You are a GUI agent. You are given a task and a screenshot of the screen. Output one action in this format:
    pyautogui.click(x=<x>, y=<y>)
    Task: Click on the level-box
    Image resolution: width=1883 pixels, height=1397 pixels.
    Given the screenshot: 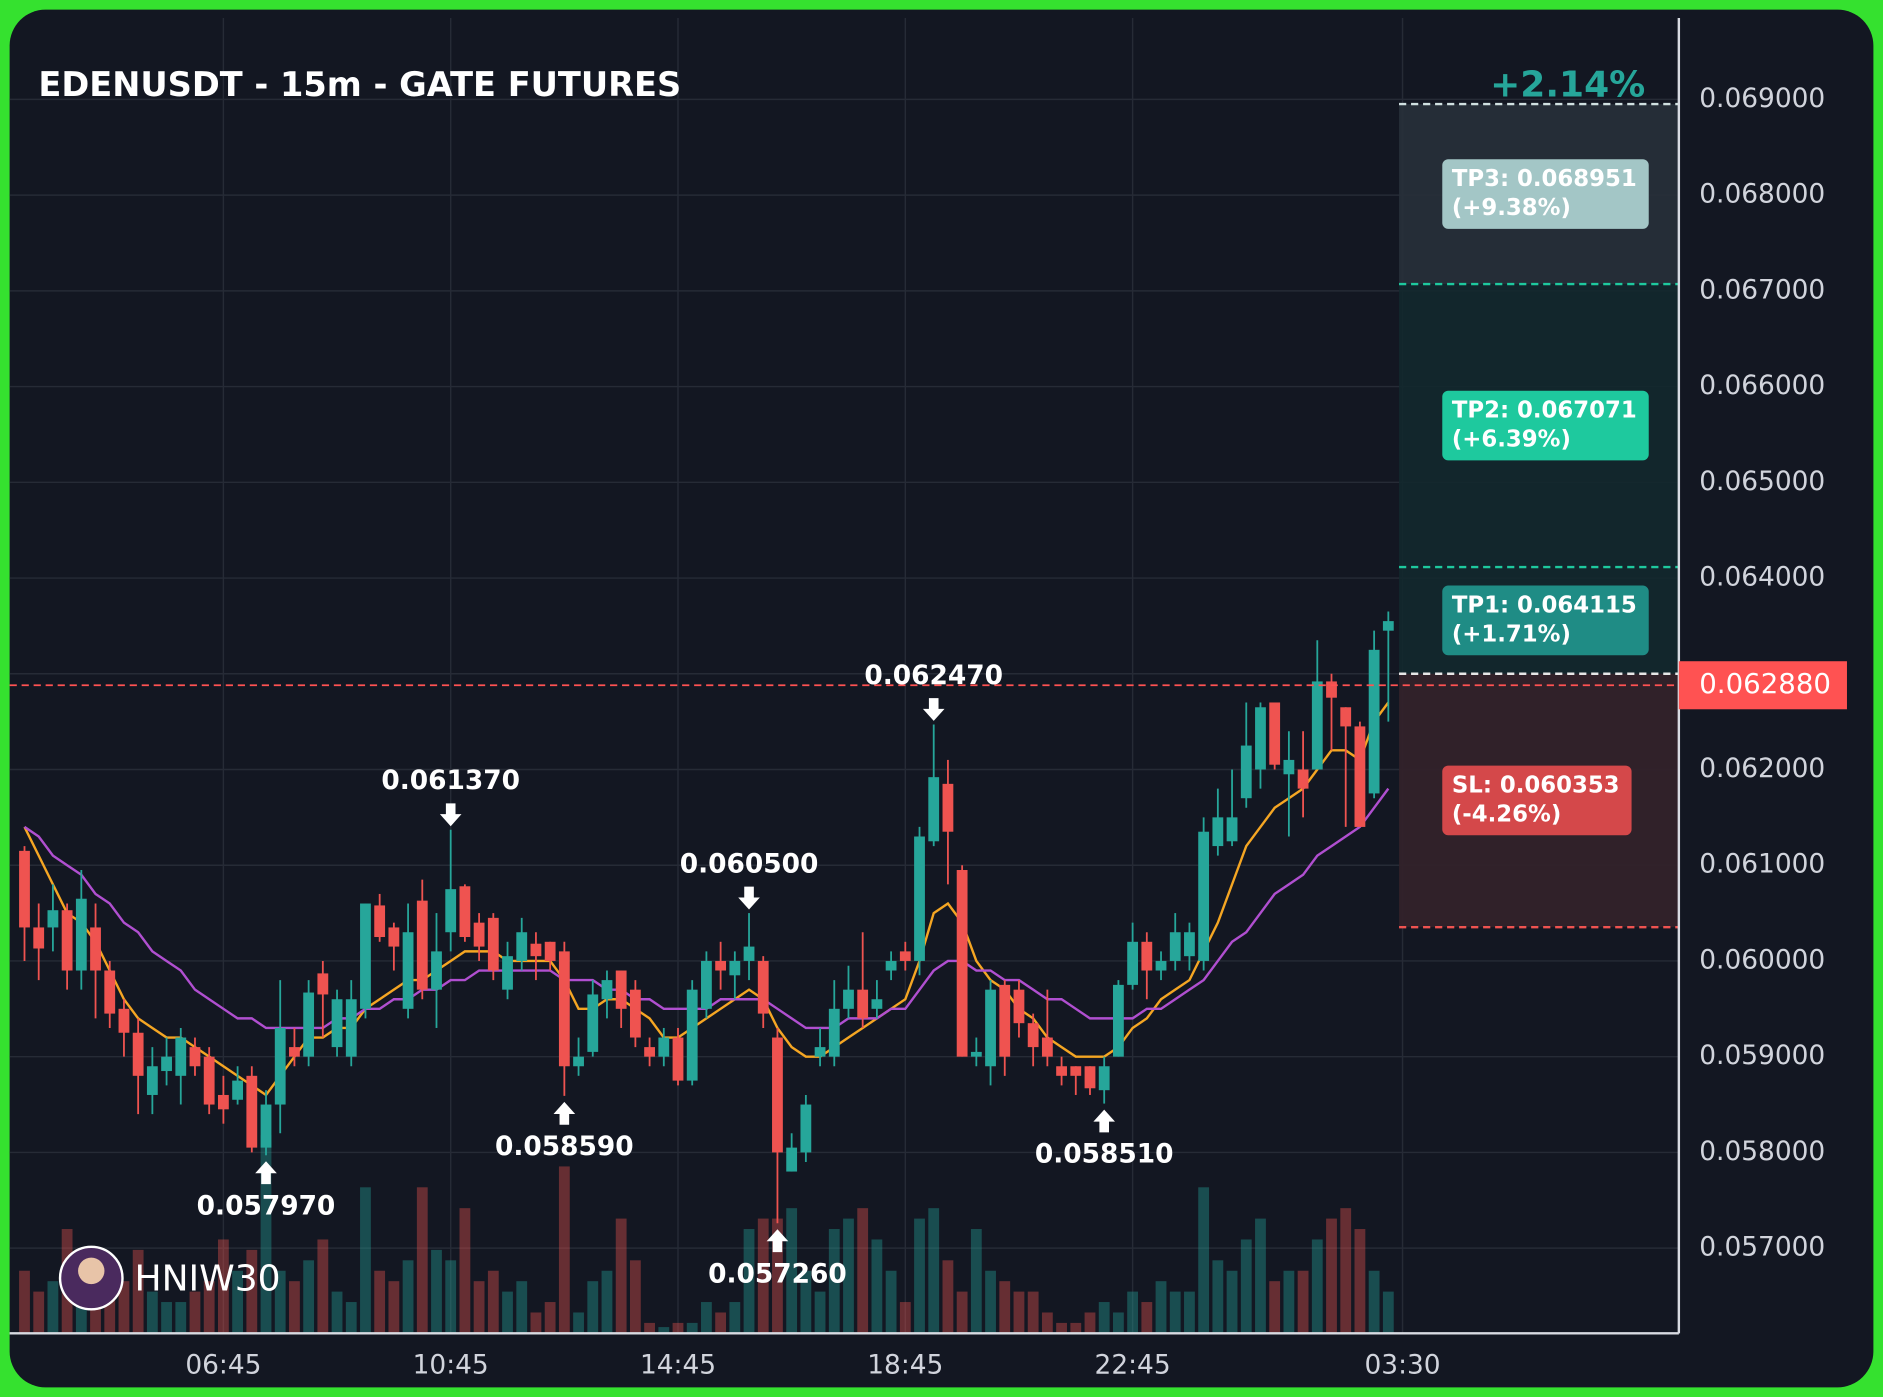 What is the action you would take?
    pyautogui.click(x=1545, y=620)
    